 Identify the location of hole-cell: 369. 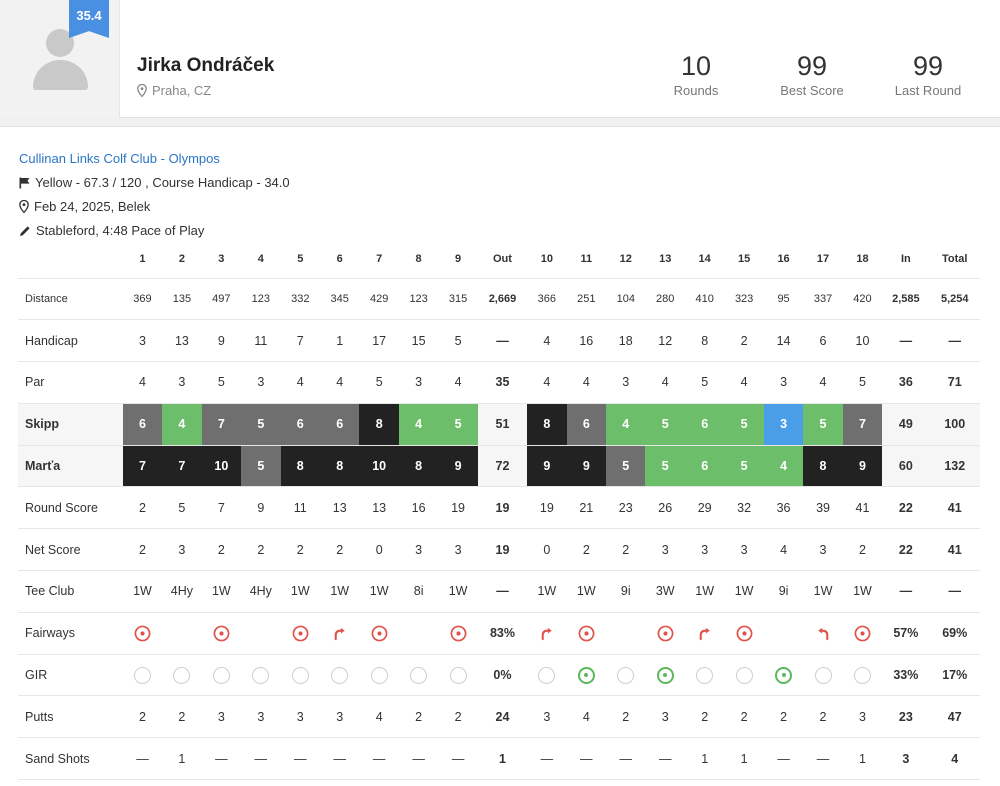
(142, 299).